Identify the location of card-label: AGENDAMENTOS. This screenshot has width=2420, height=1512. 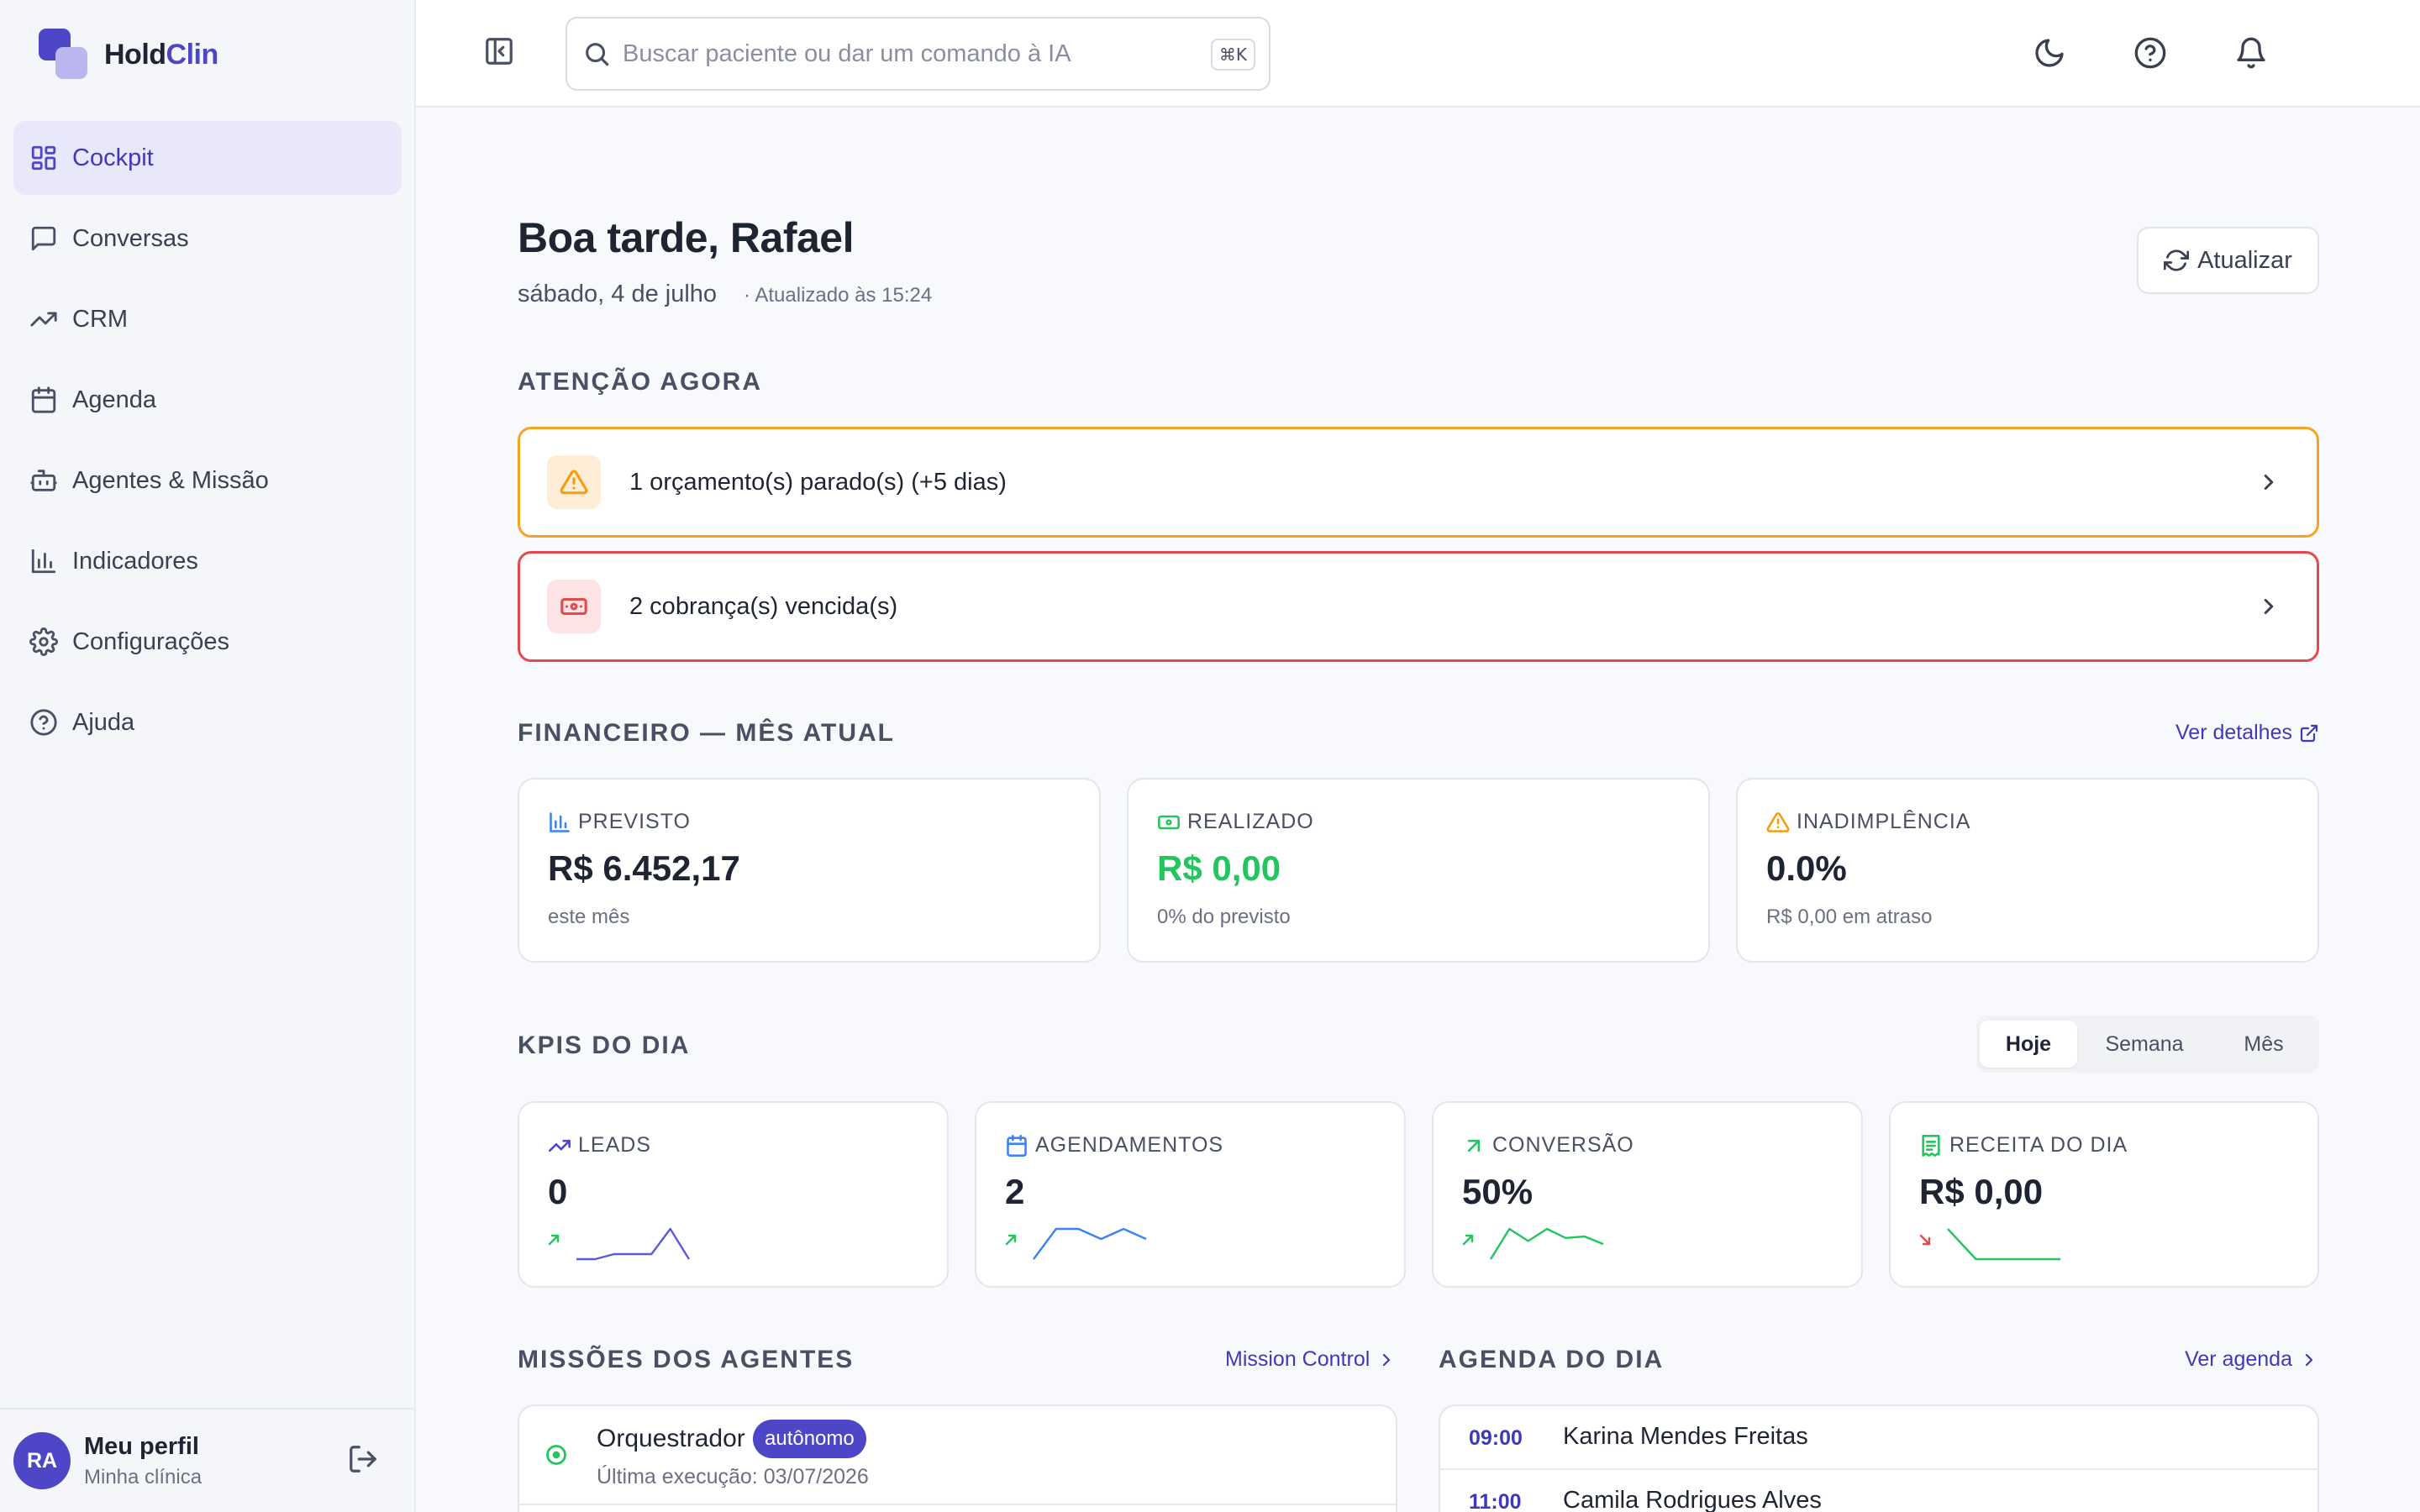
(1130, 1145).